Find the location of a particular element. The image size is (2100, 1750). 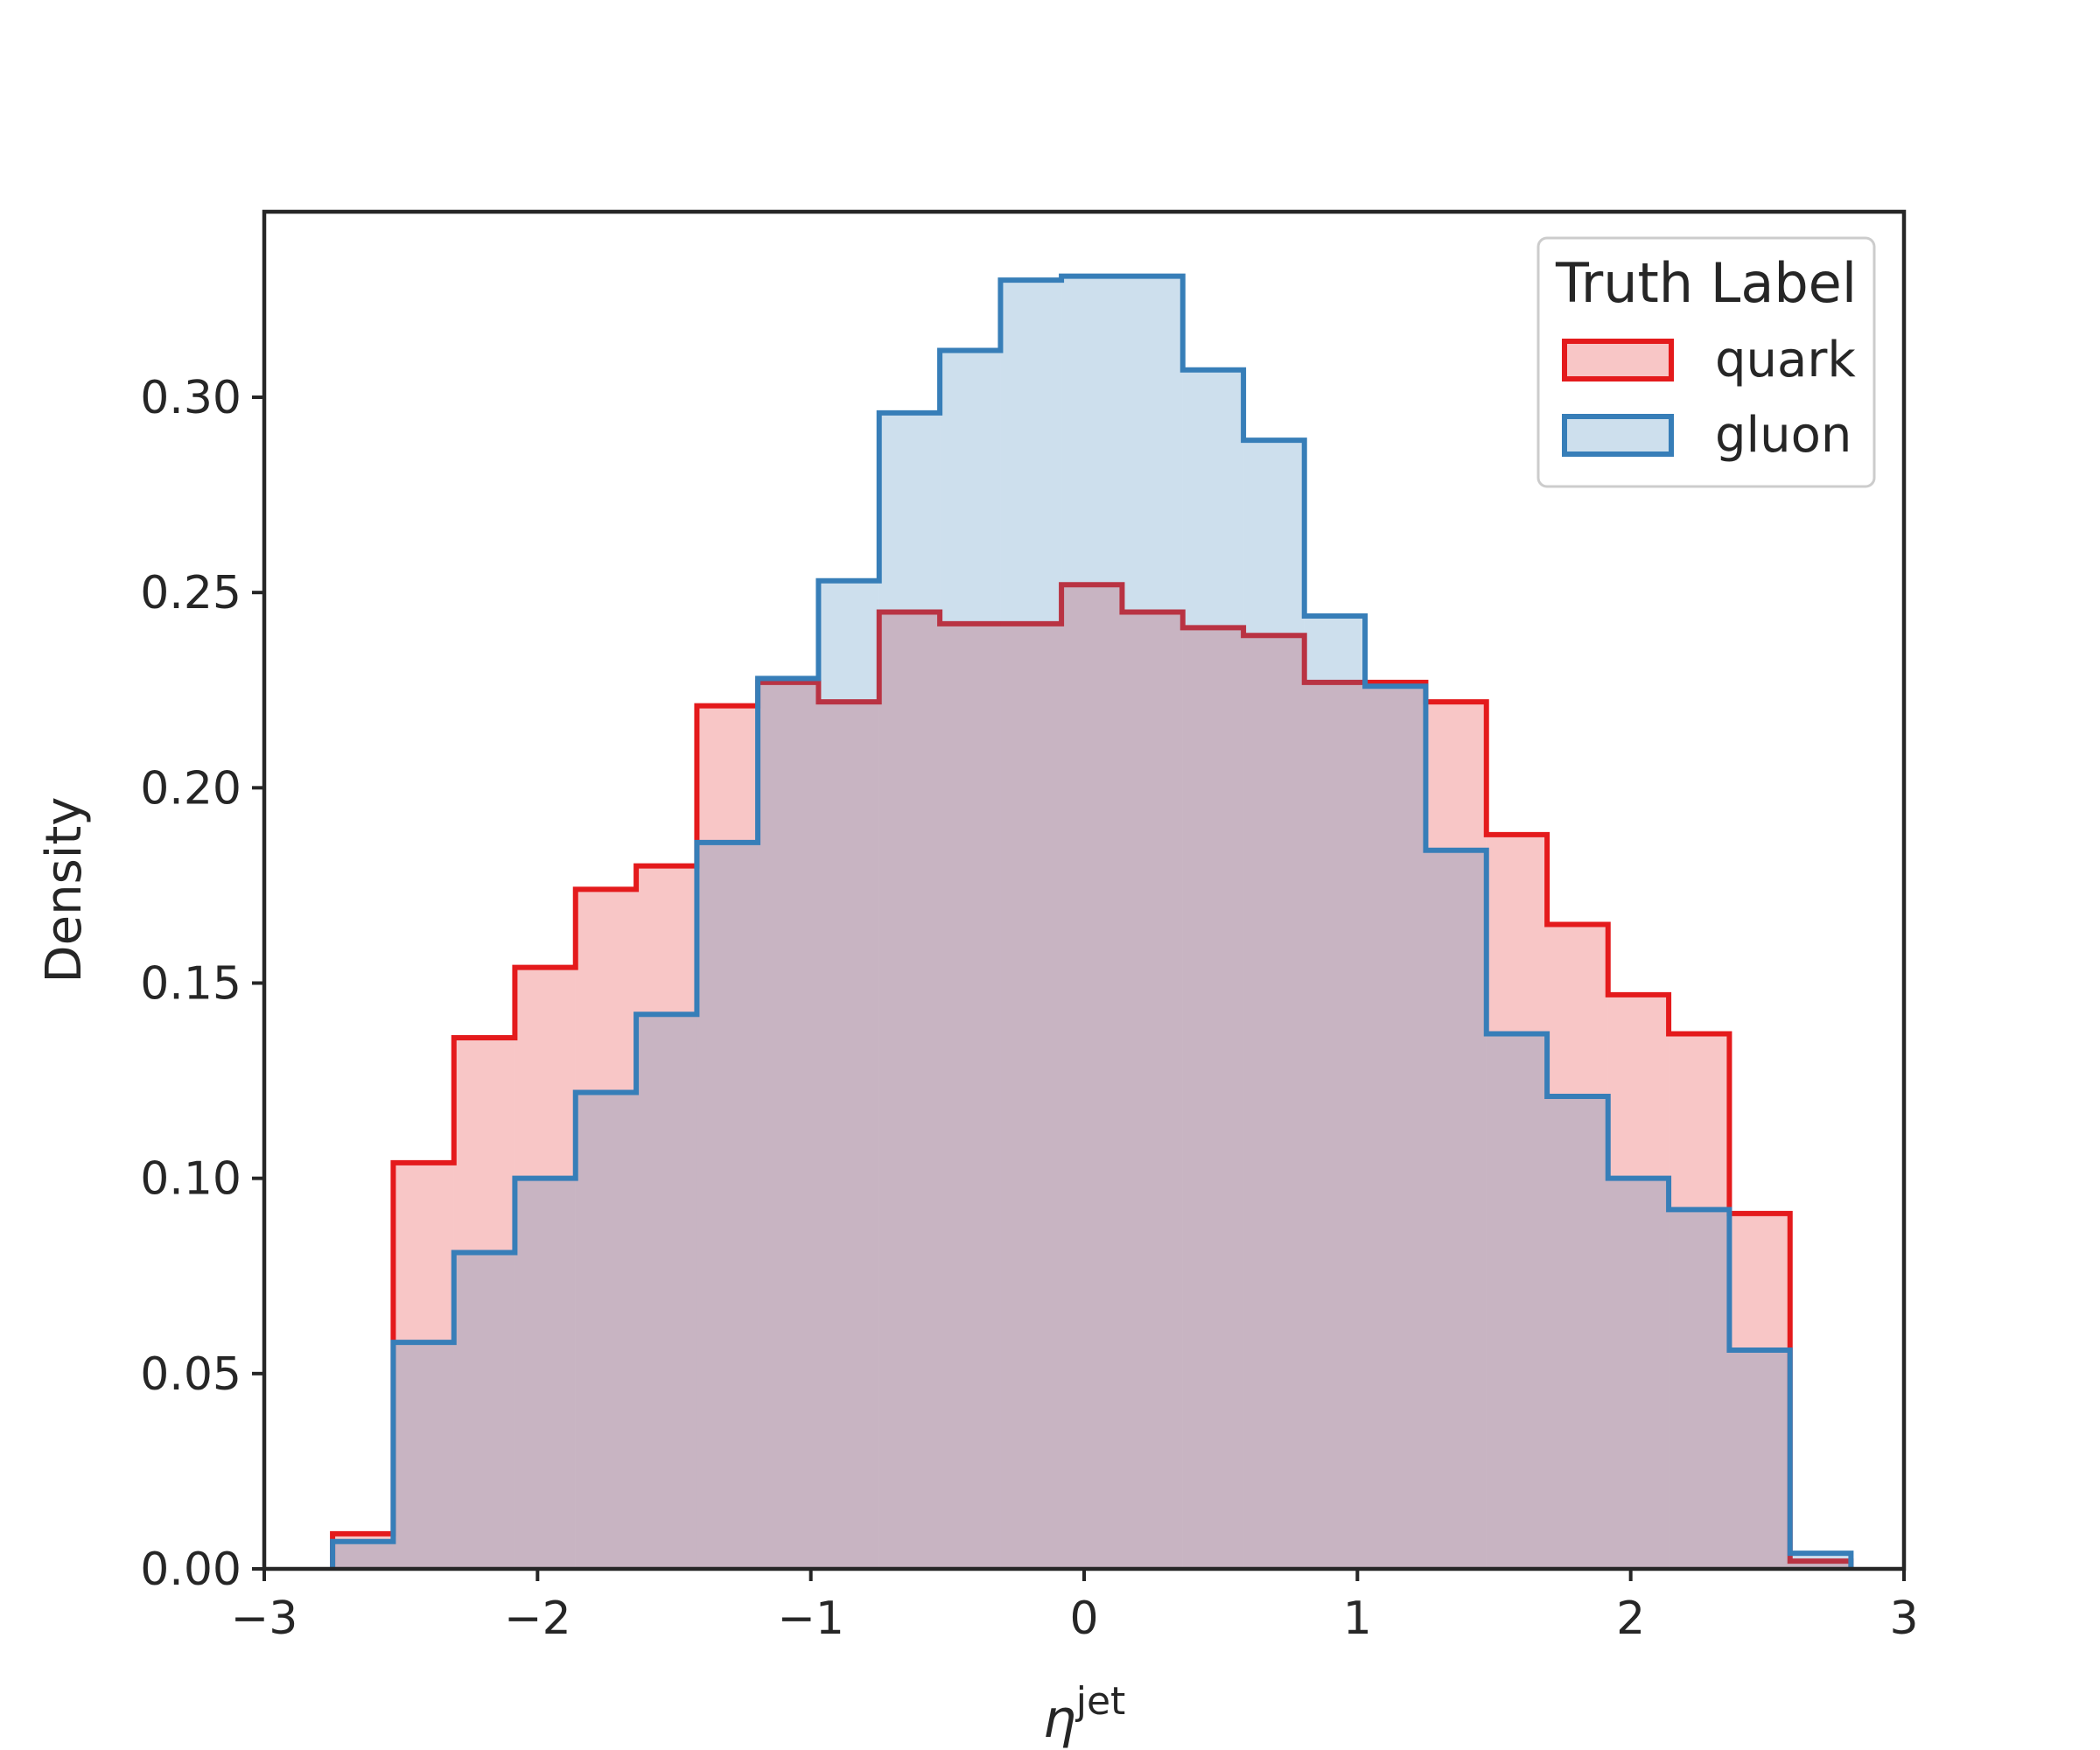

legend: Truth Label quark gluon is located at coordinates (1706, 362).